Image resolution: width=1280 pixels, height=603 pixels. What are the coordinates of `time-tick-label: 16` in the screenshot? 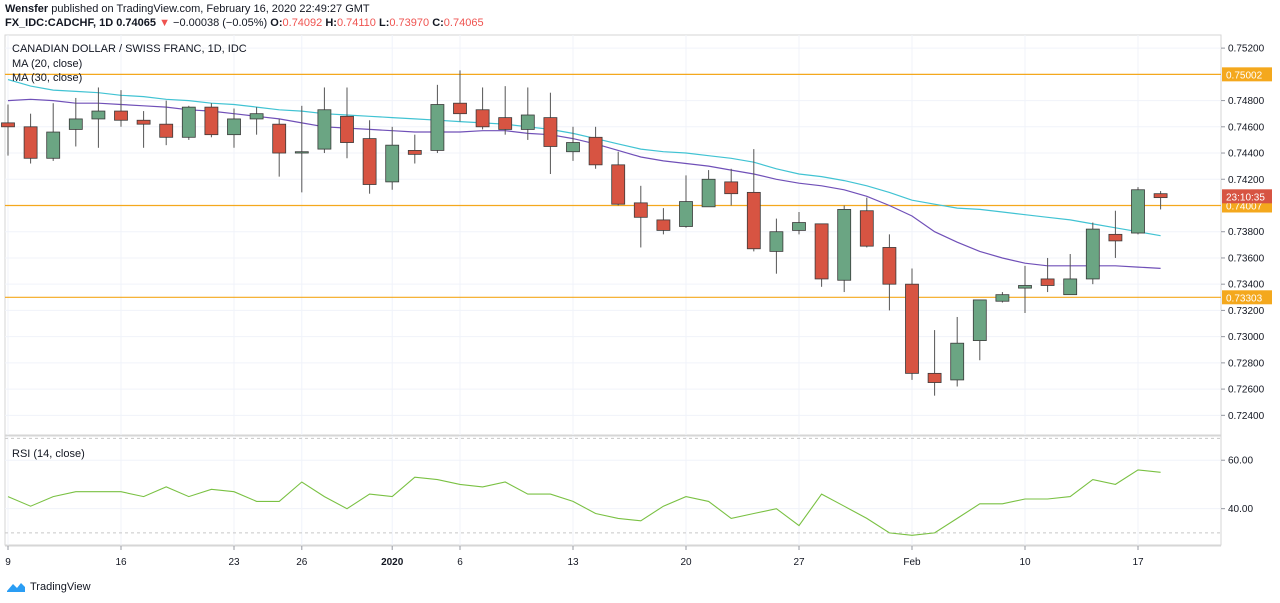 It's located at (121, 562).